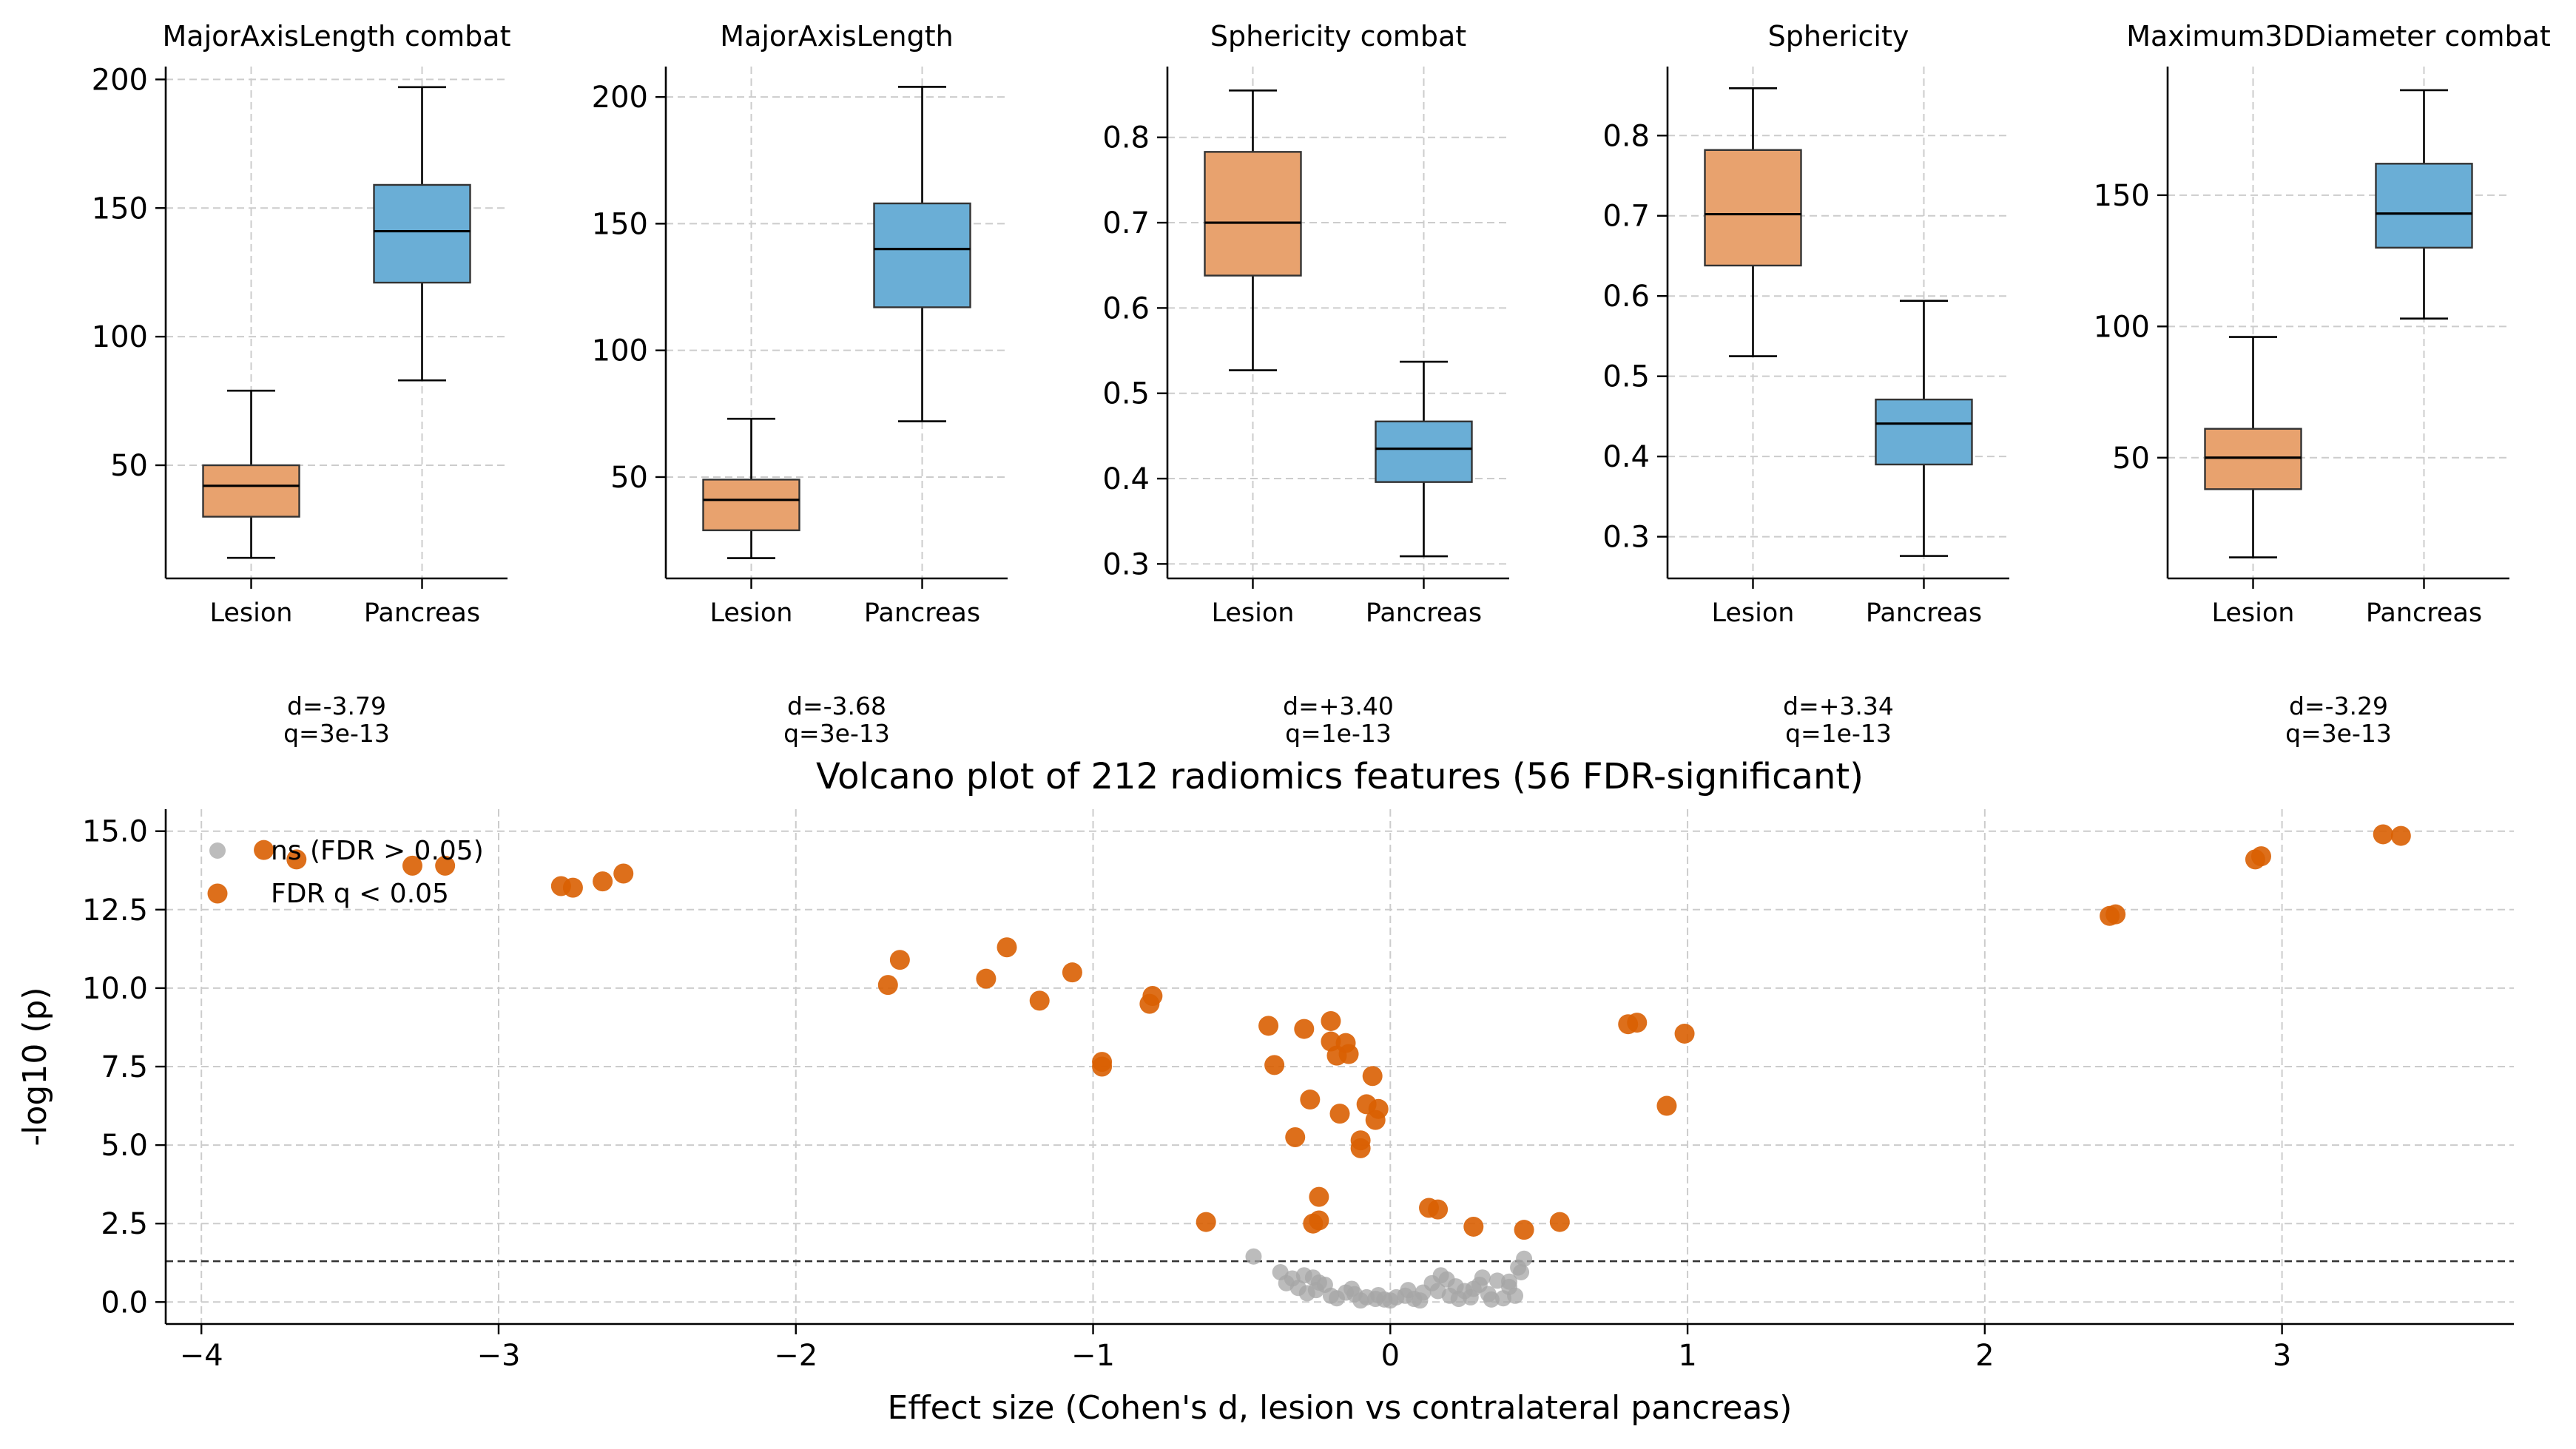 This screenshot has height=1449, width=2576. Describe the element at coordinates (217, 894) in the screenshot. I see `legend-significant-marker` at that location.